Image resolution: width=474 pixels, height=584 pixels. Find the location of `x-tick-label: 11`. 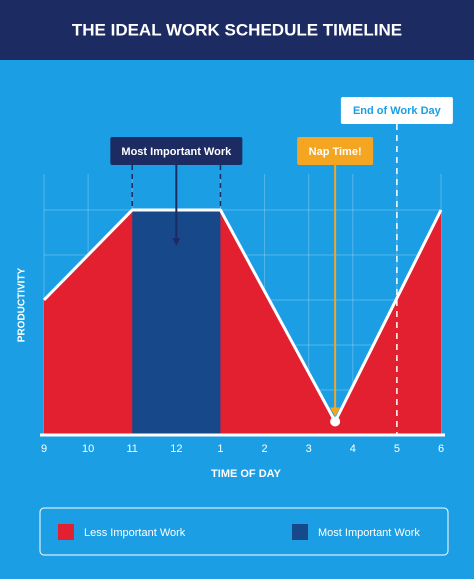

x-tick-label: 11 is located at coordinates (132, 449).